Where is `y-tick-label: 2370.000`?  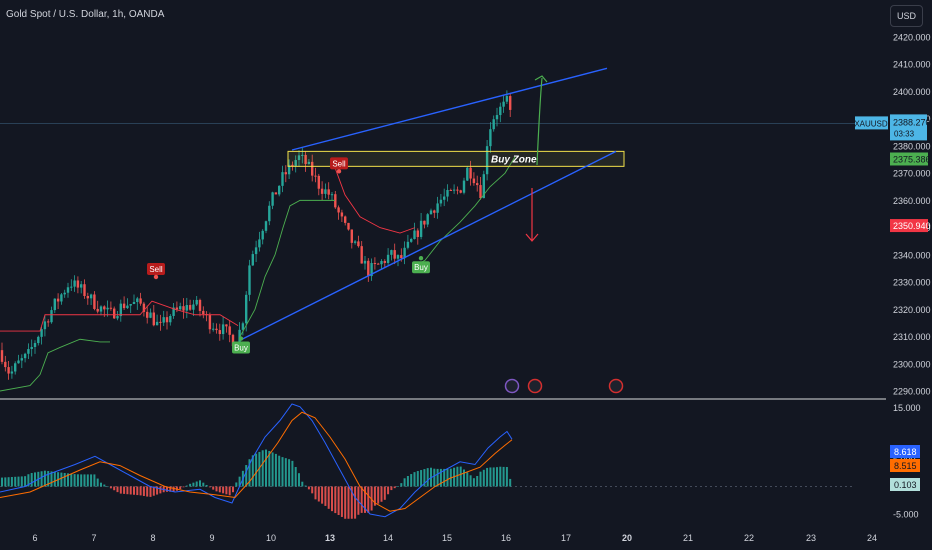 y-tick-label: 2370.000 is located at coordinates (912, 174).